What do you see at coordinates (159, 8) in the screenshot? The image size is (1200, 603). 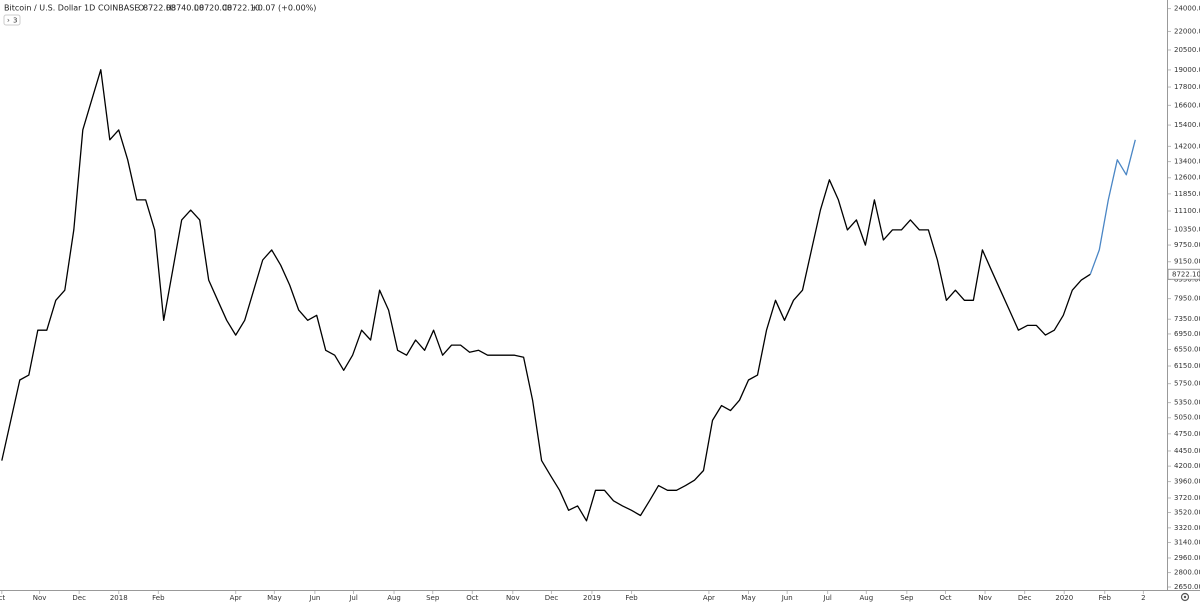 I see `ohlc-value: 8722.03` at bounding box center [159, 8].